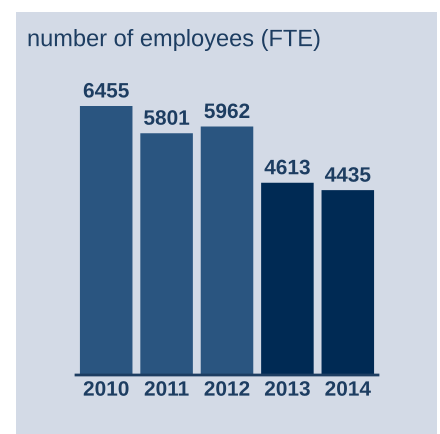 The width and height of the screenshot is (440, 434). Describe the element at coordinates (227, 110) in the screenshot. I see `data-label: 5962` at that location.